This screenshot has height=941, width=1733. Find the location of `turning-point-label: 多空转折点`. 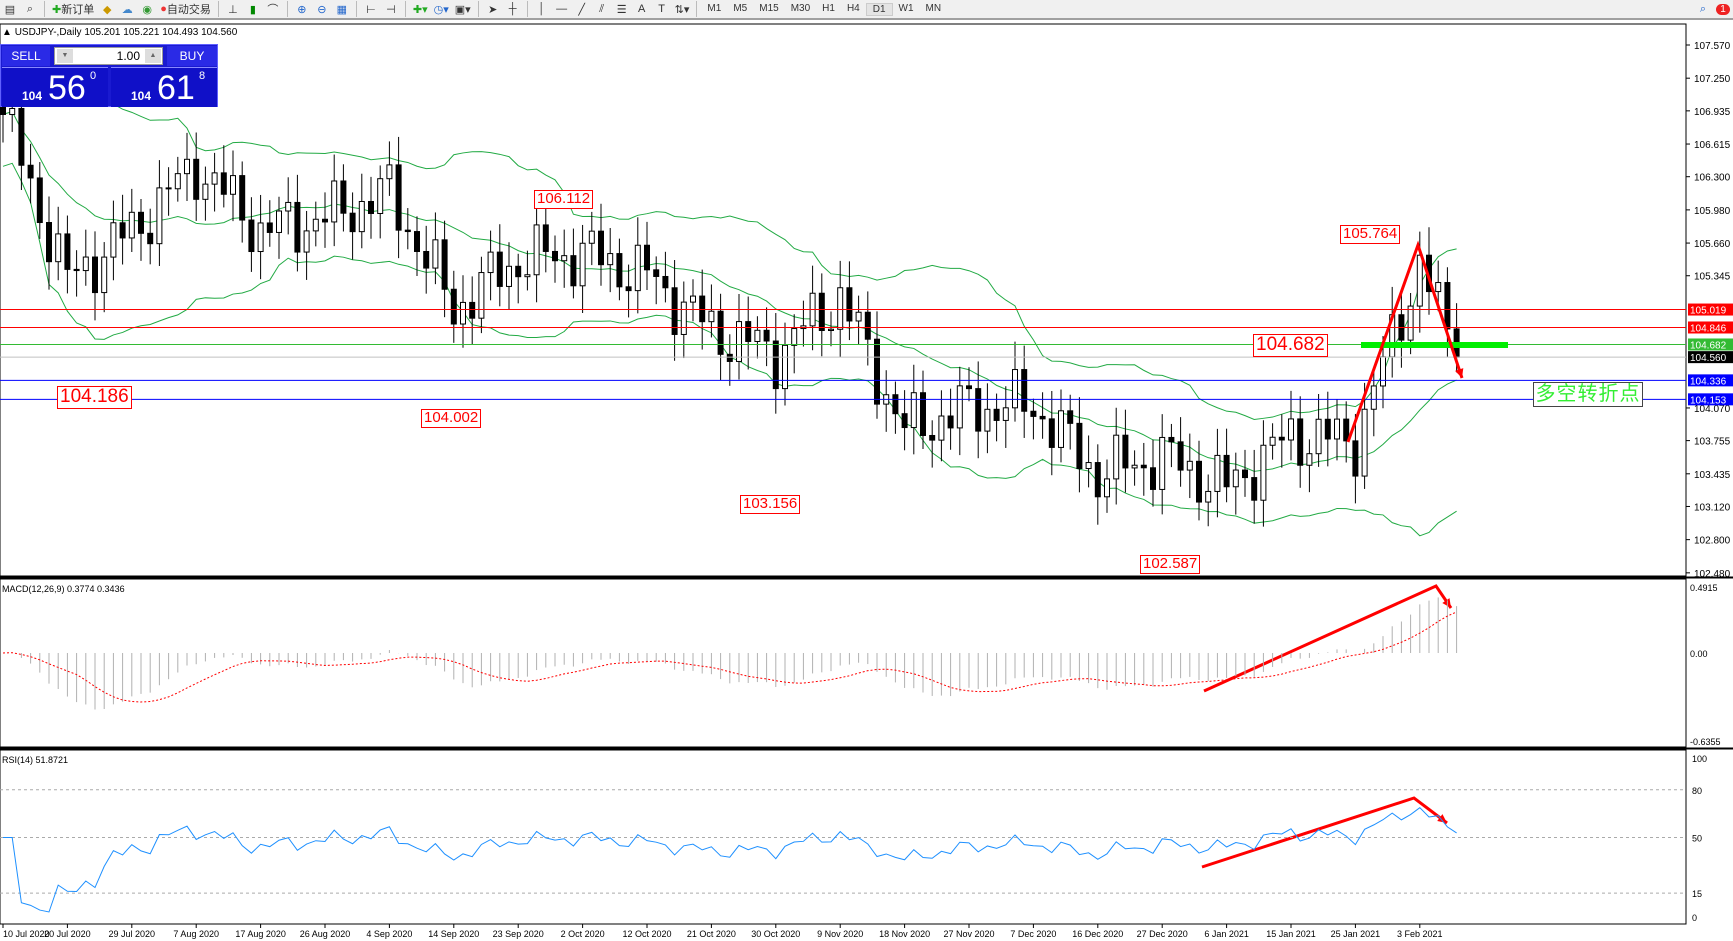

turning-point-label: 多空转折点 is located at coordinates (1588, 394).